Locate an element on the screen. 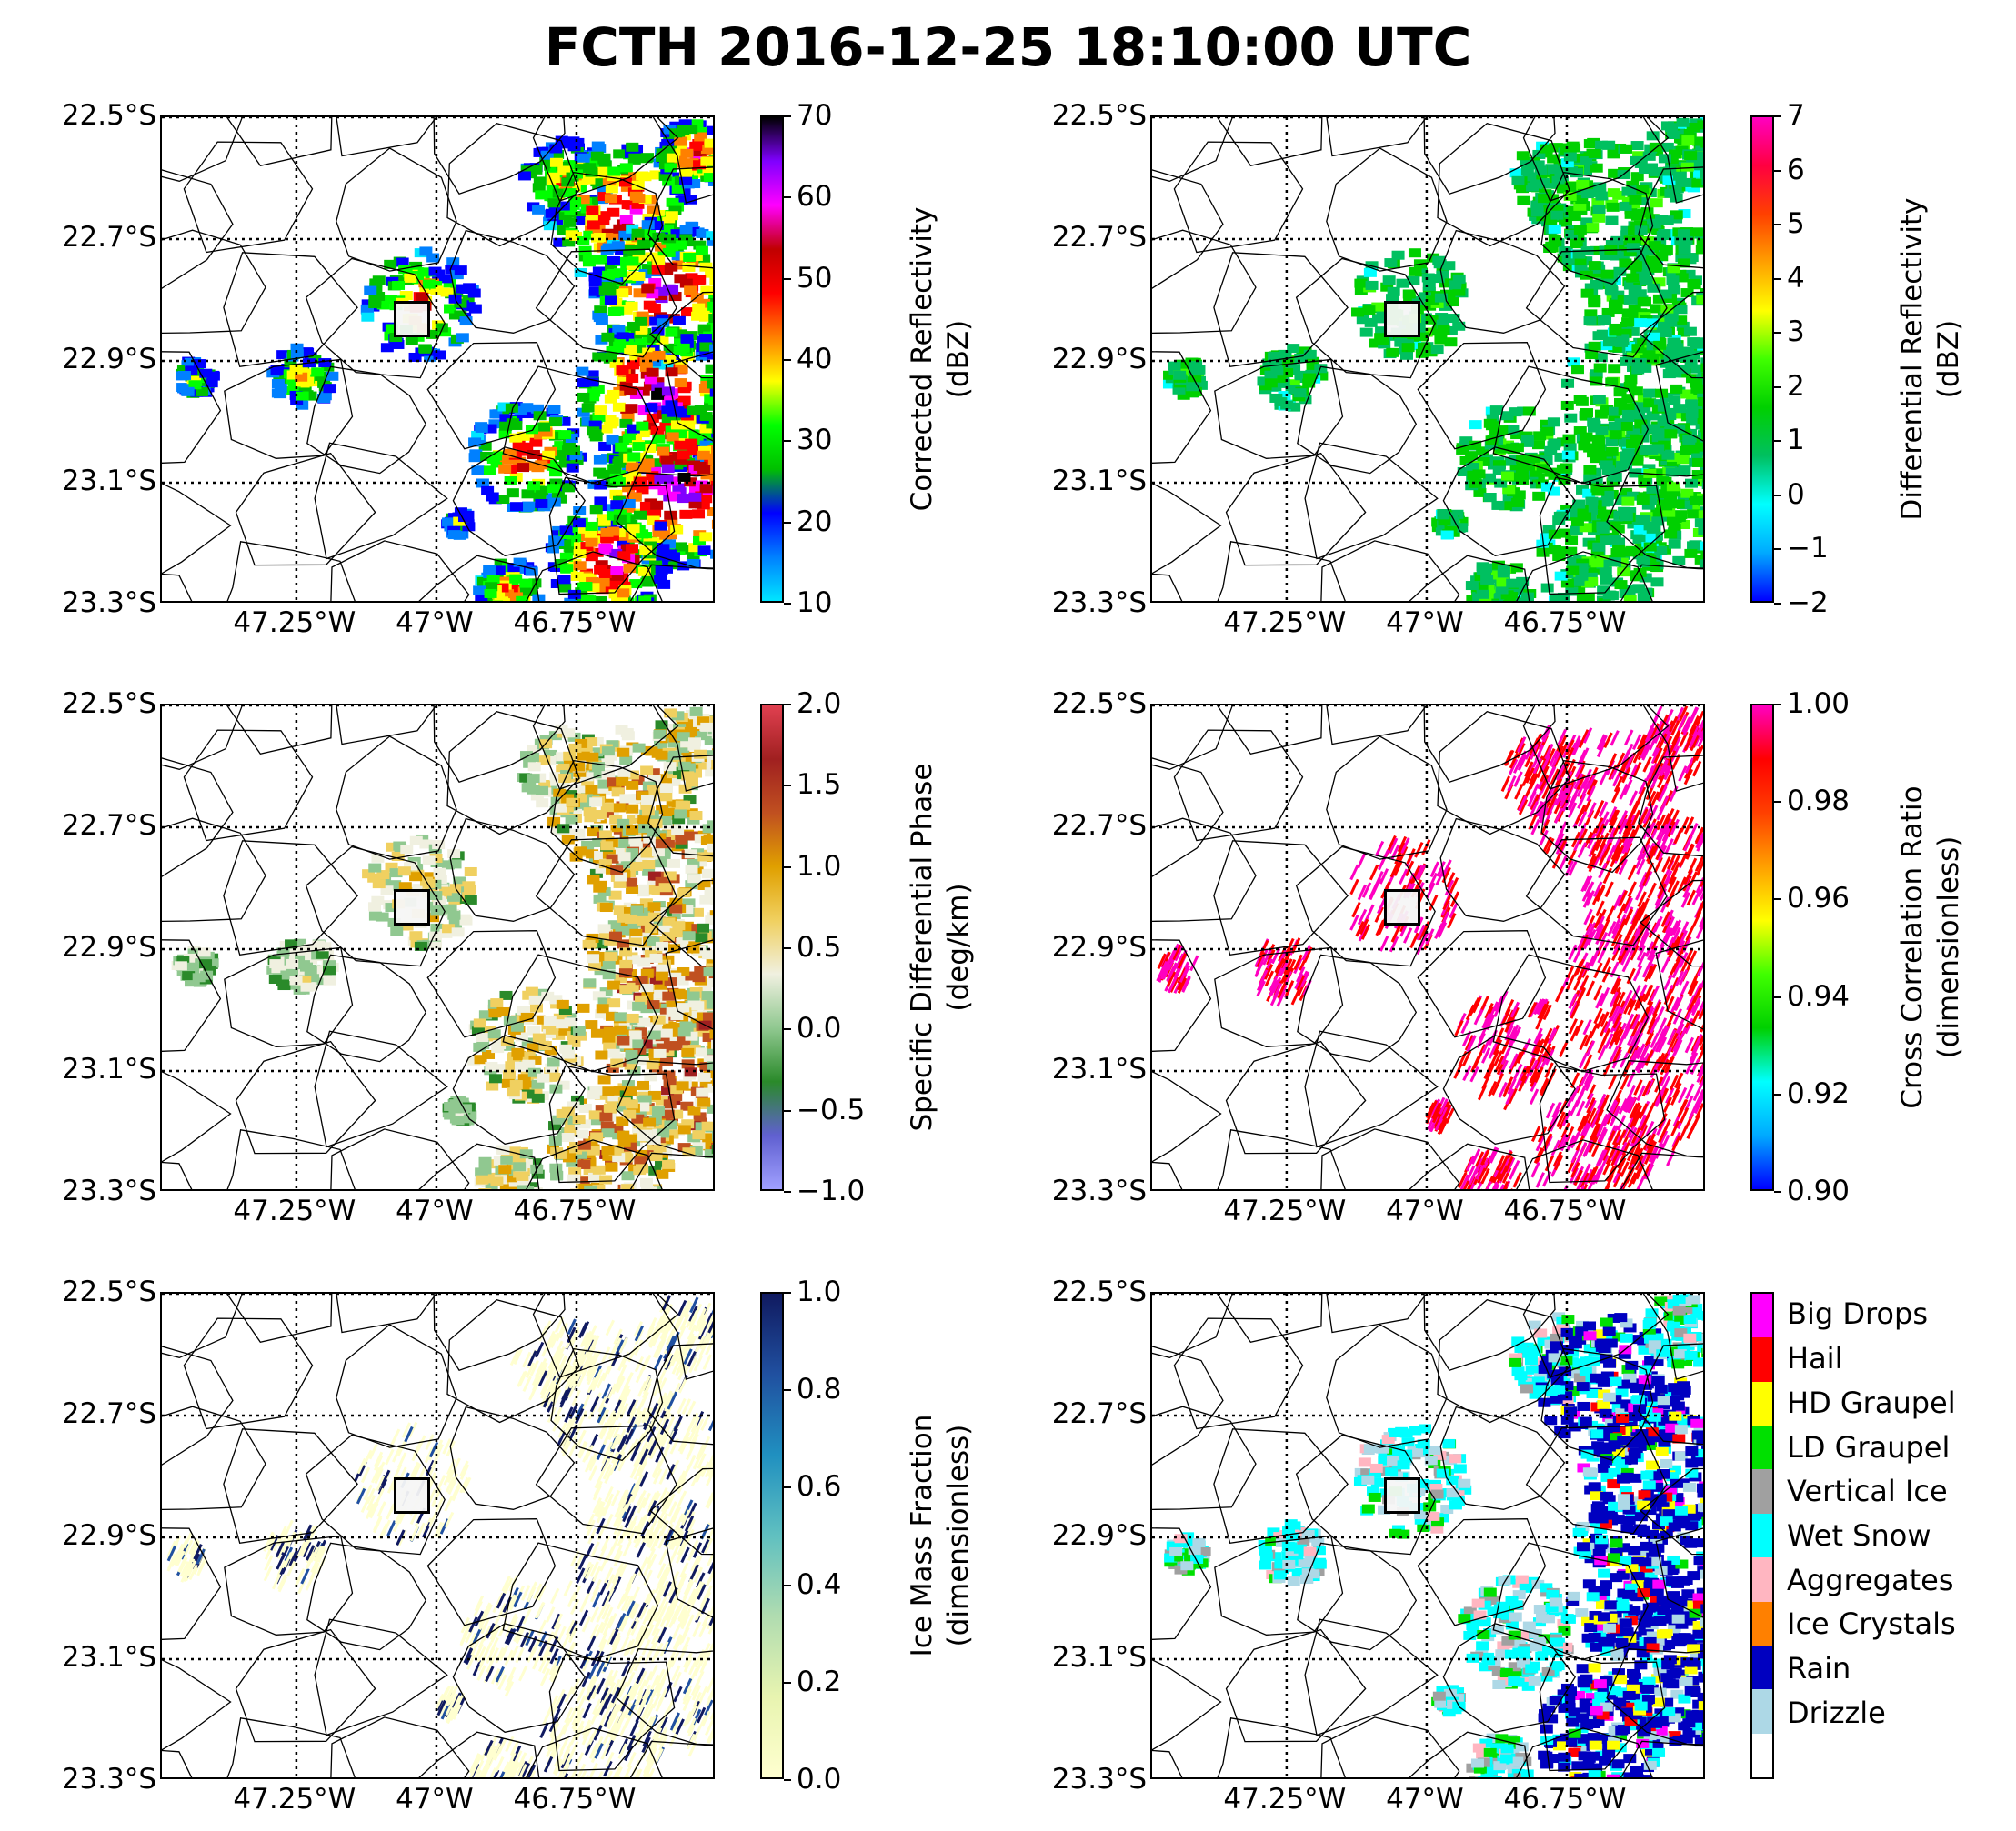  lon-tick-label: 47.25°W is located at coordinates (294, 622).